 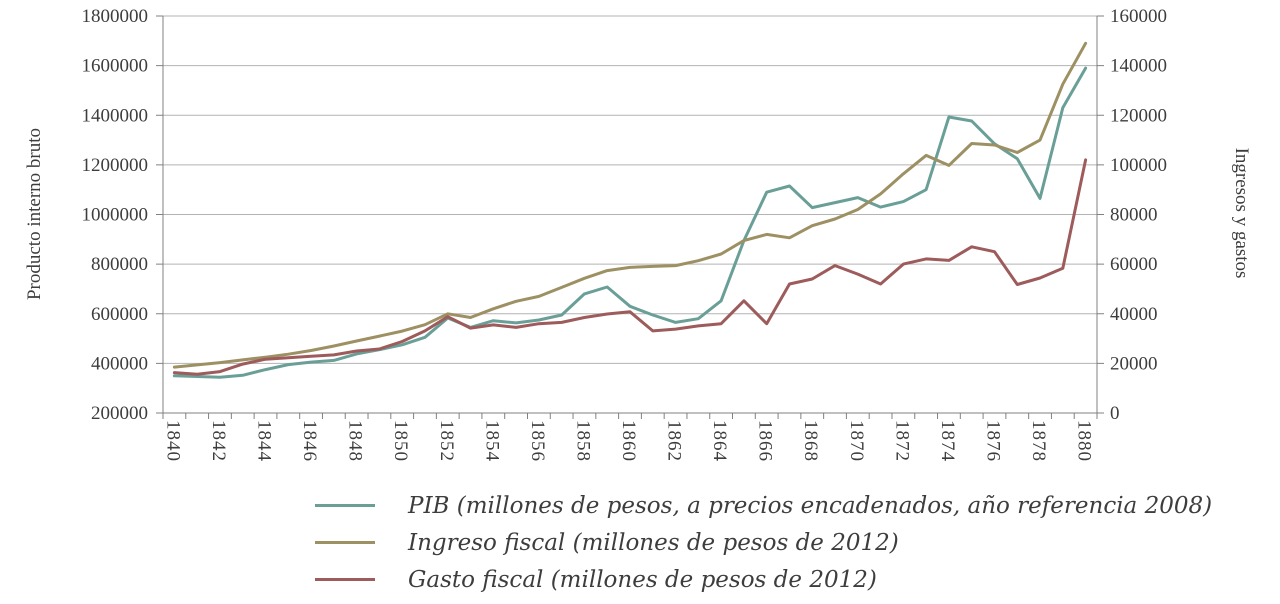 I want to click on left-axis-tick-label: 600000, so click(x=119, y=314).